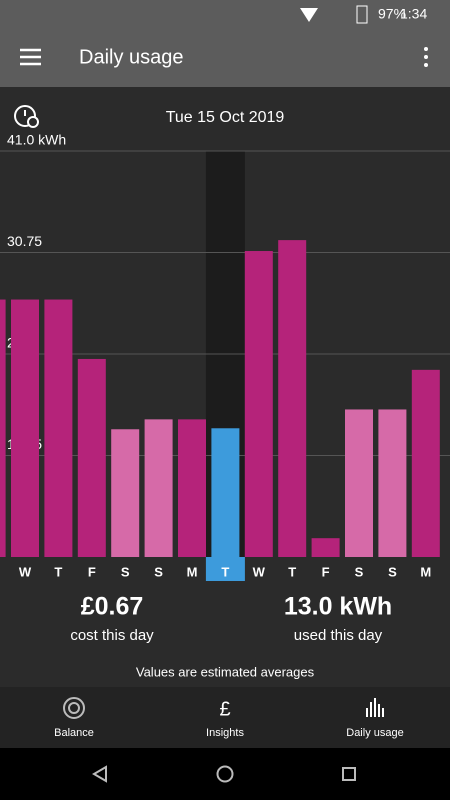 This screenshot has height=800, width=450. I want to click on selected-label-bg, so click(225, 569).